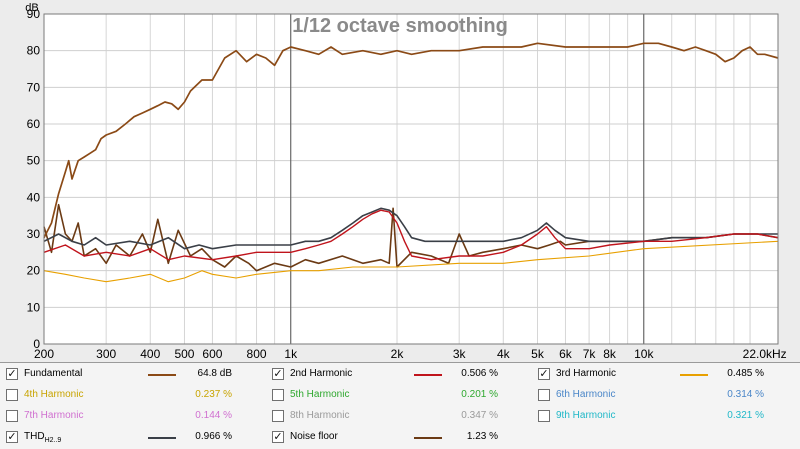 This screenshot has width=800, height=449. I want to click on y-tick-label: 10, so click(34, 307).